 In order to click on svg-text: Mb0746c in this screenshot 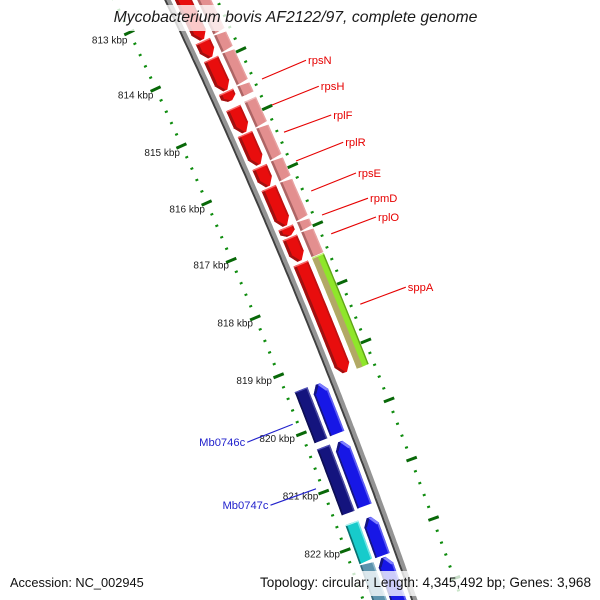, I will do `click(222, 443)`.